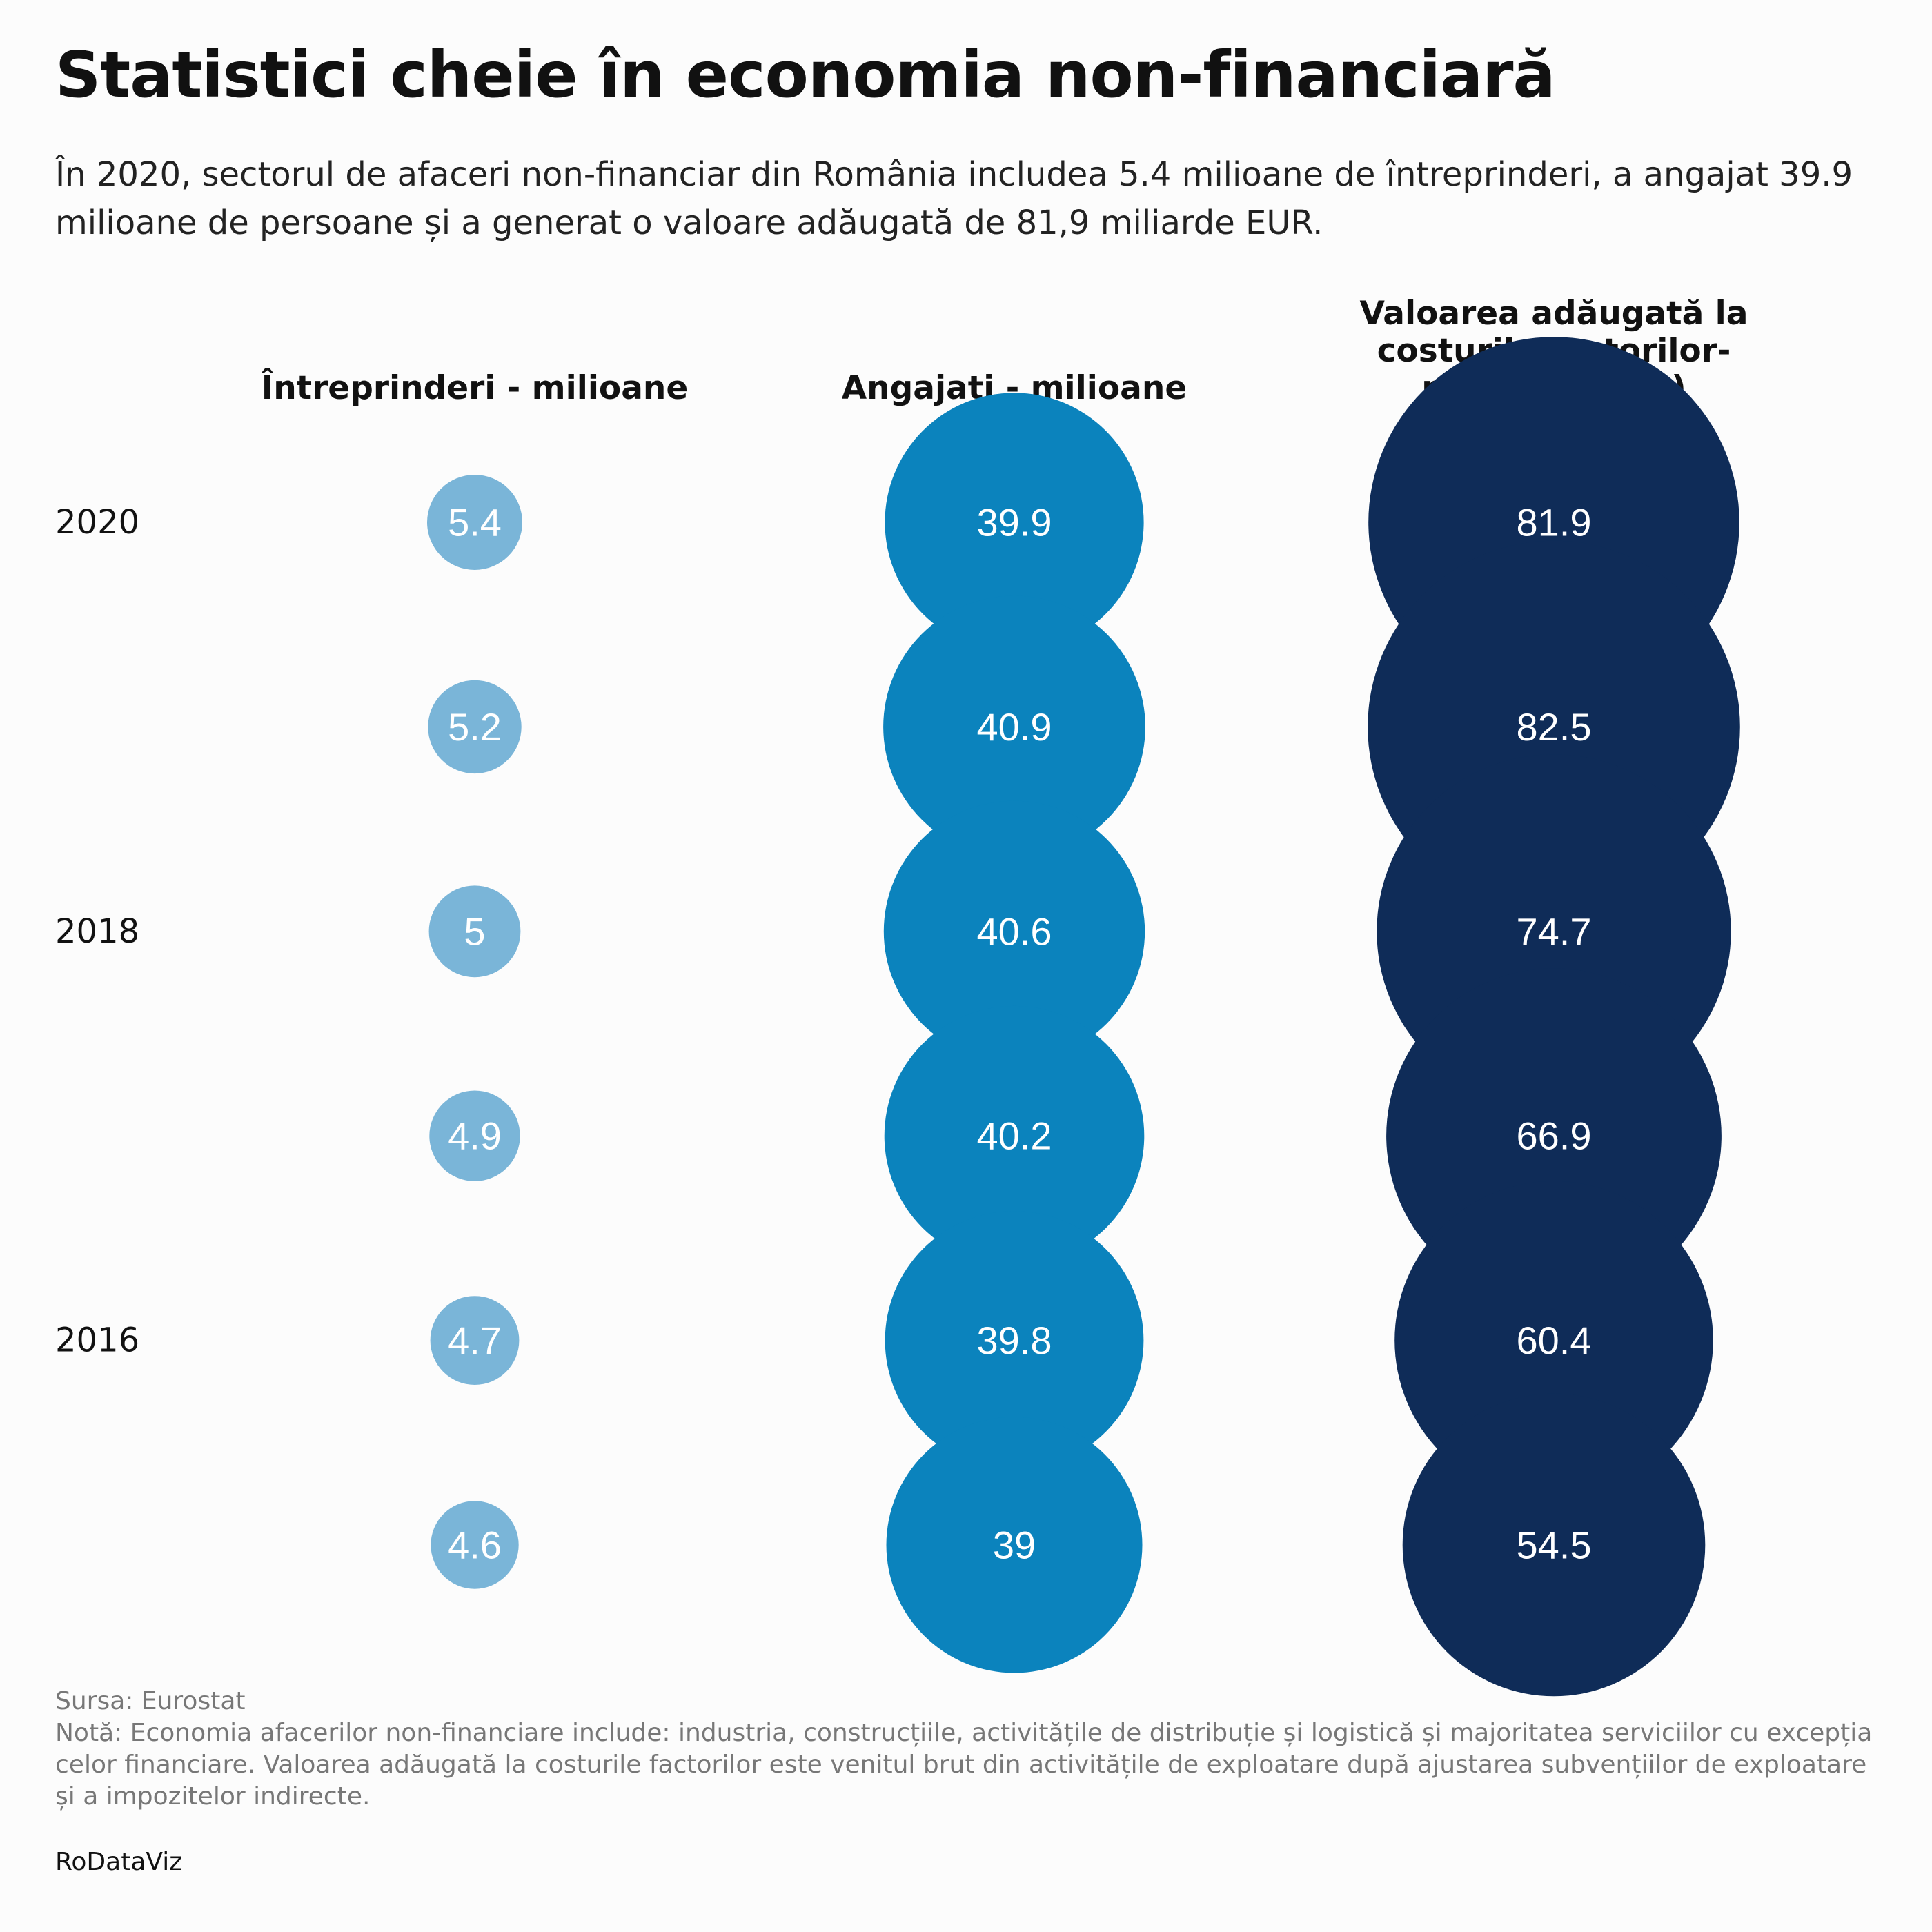 The height and width of the screenshot is (1932, 1932). What do you see at coordinates (97, 522) in the screenshot?
I see `row-label-2020: 2020` at bounding box center [97, 522].